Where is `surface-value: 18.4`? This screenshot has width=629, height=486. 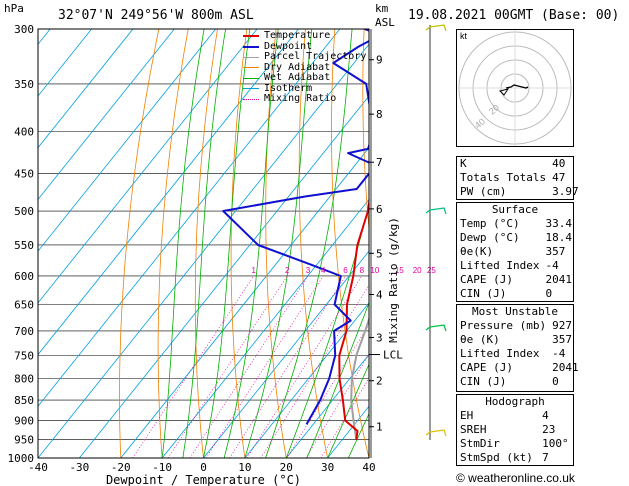 surface-value: 18.4 is located at coordinates (558, 237).